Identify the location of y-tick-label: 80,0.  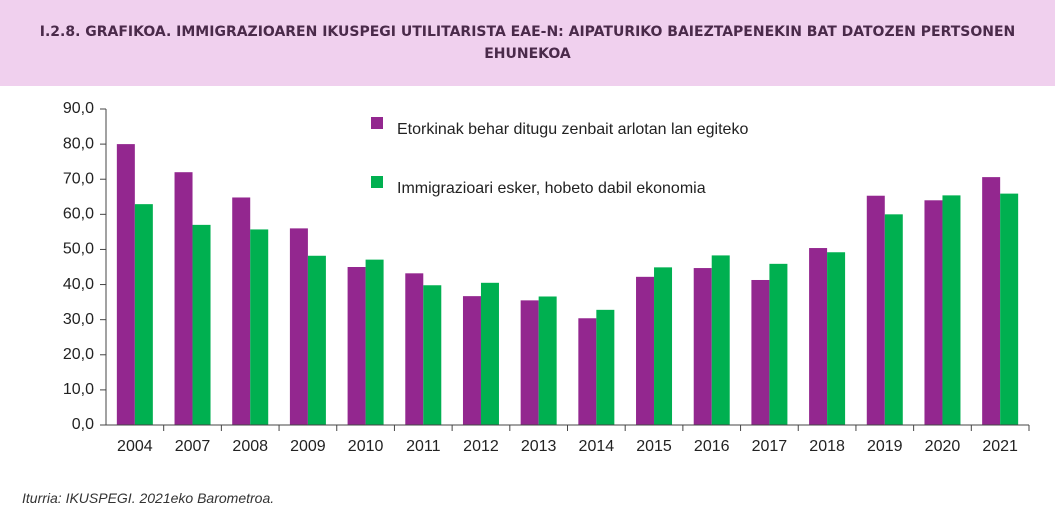
(78, 143).